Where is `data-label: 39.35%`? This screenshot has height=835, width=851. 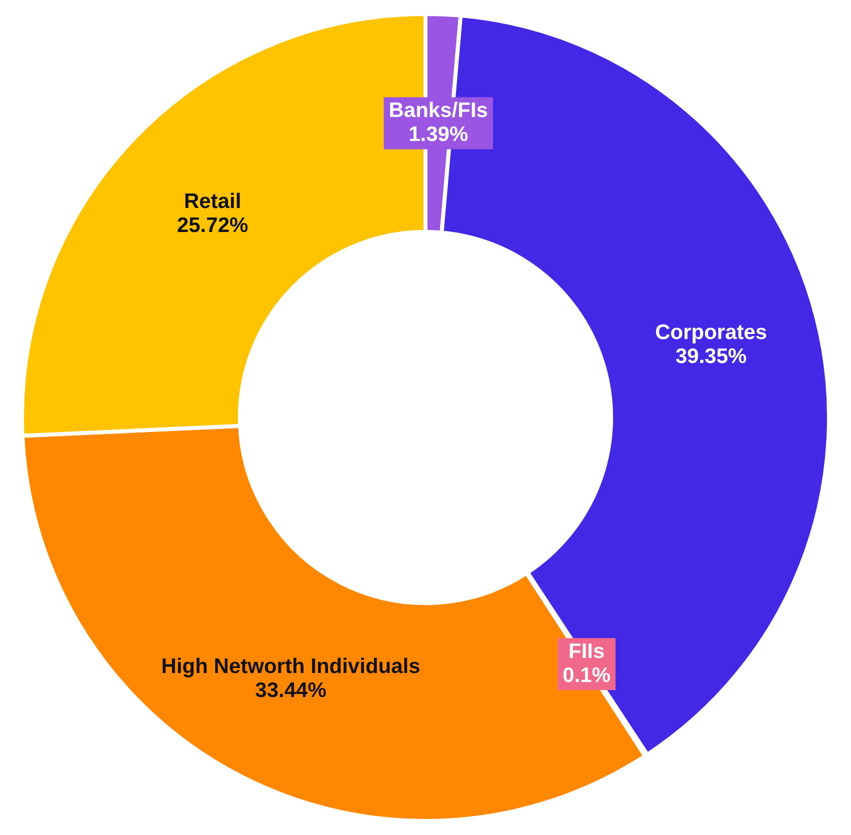 data-label: 39.35% is located at coordinates (711, 356).